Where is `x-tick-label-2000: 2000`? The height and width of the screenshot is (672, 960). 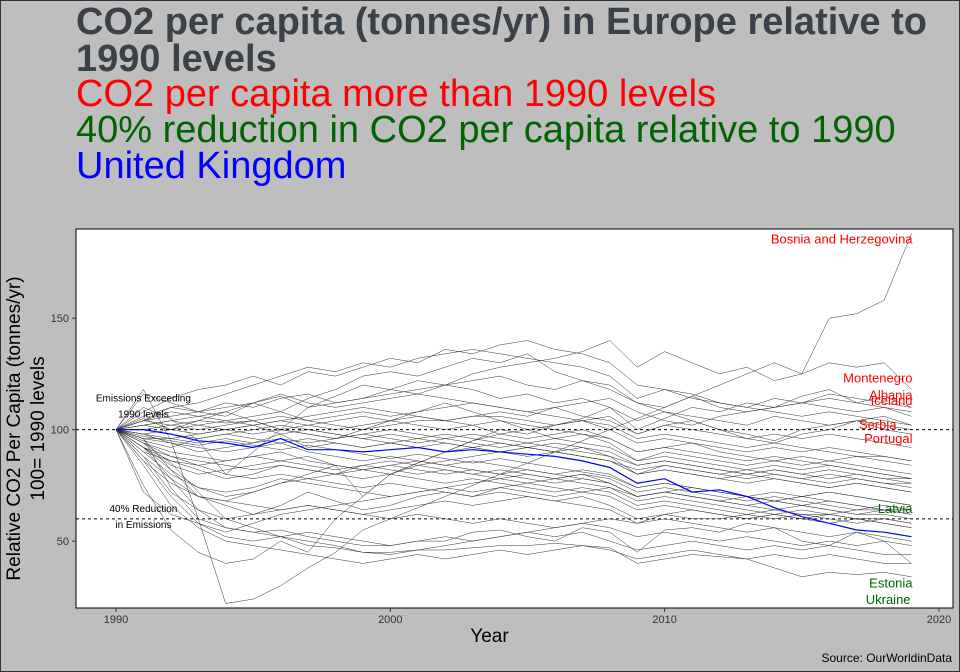 x-tick-label-2000: 2000 is located at coordinates (390, 620).